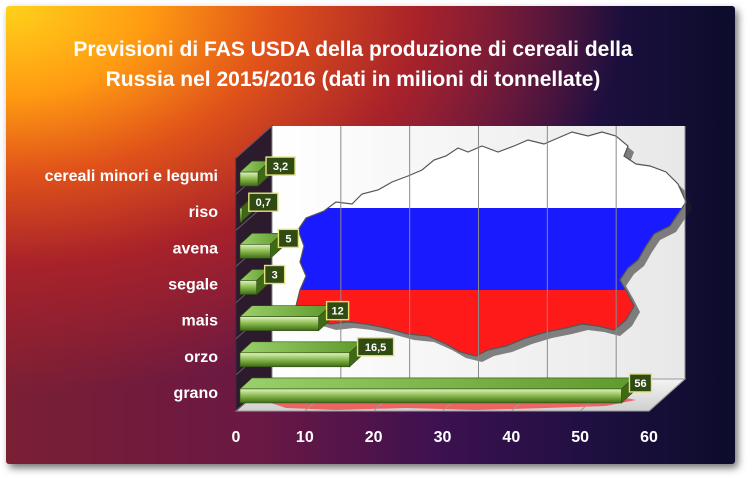  I want to click on data-label: 0,7, so click(263, 203).